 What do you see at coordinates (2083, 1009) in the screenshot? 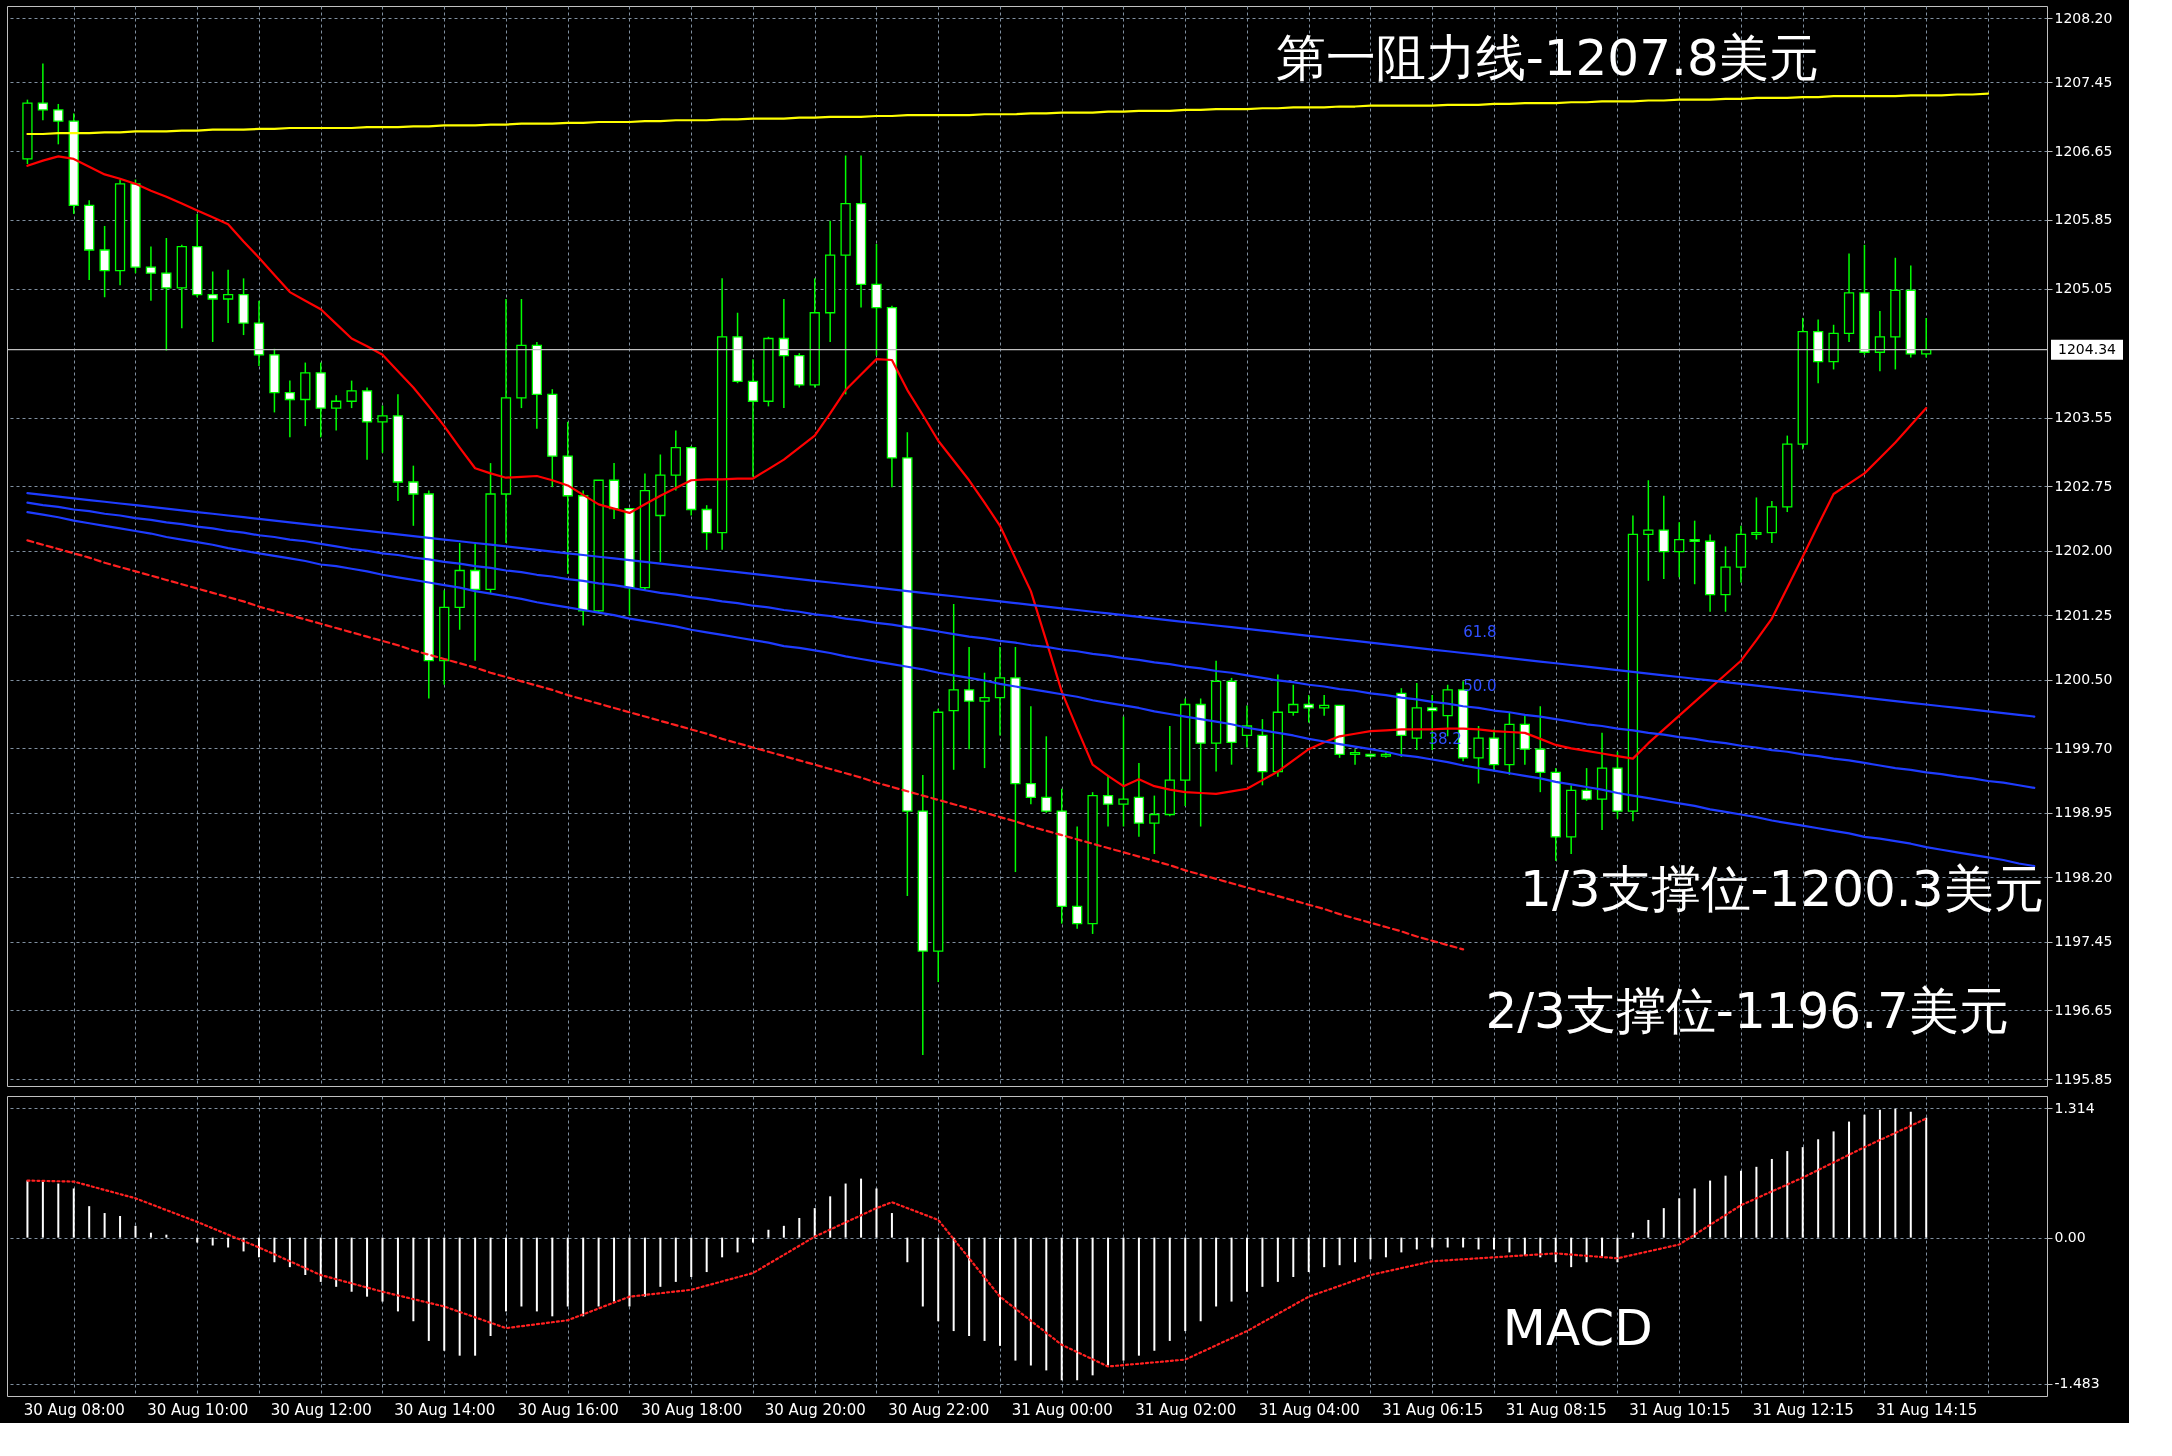
I see `y-tick-label: 1196.65` at bounding box center [2083, 1009].